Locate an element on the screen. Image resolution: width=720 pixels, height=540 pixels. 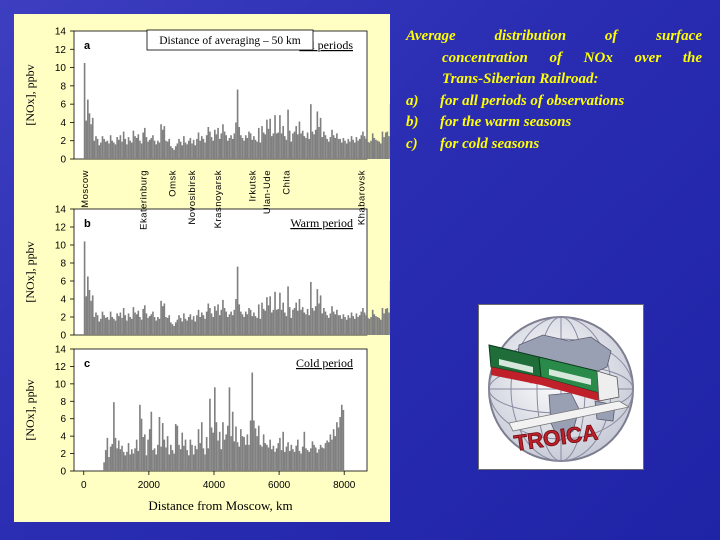
city-label: Ekaterinburg is located at coordinates (143, 200).